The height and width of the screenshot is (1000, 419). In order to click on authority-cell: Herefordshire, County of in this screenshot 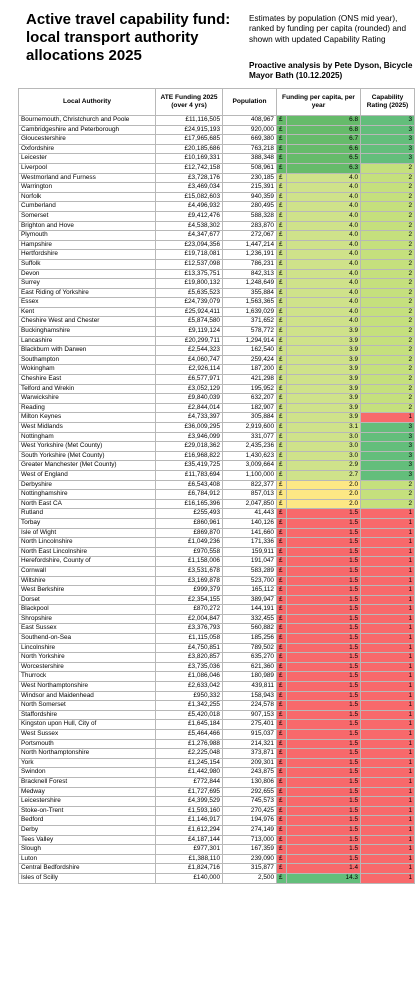, I will do `click(87, 561)`.